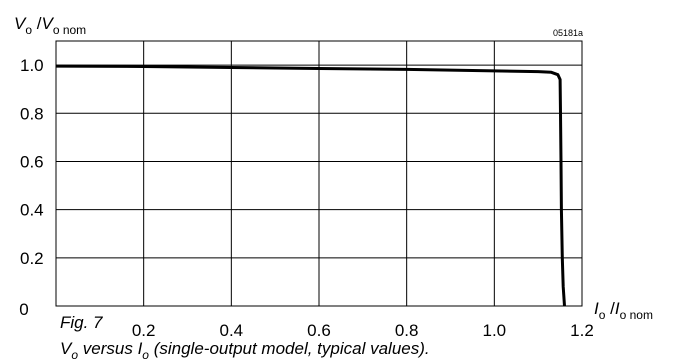  Describe the element at coordinates (32, 258) in the screenshot. I see `y-tick-label-1: 0.2` at that location.